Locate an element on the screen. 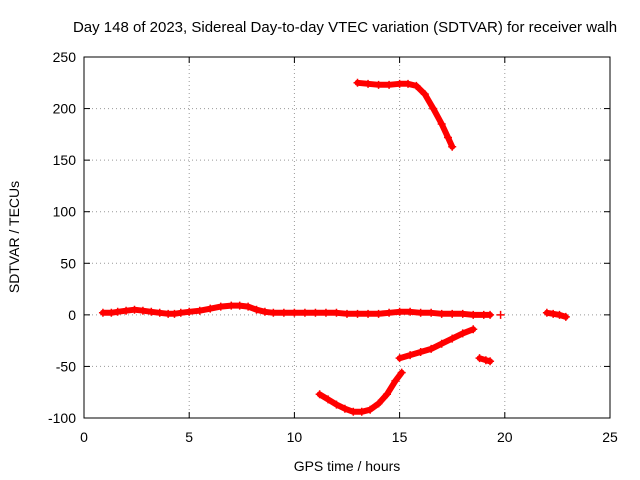 This screenshot has width=640, height=480. y-tick-label: -100 is located at coordinates (62, 418).